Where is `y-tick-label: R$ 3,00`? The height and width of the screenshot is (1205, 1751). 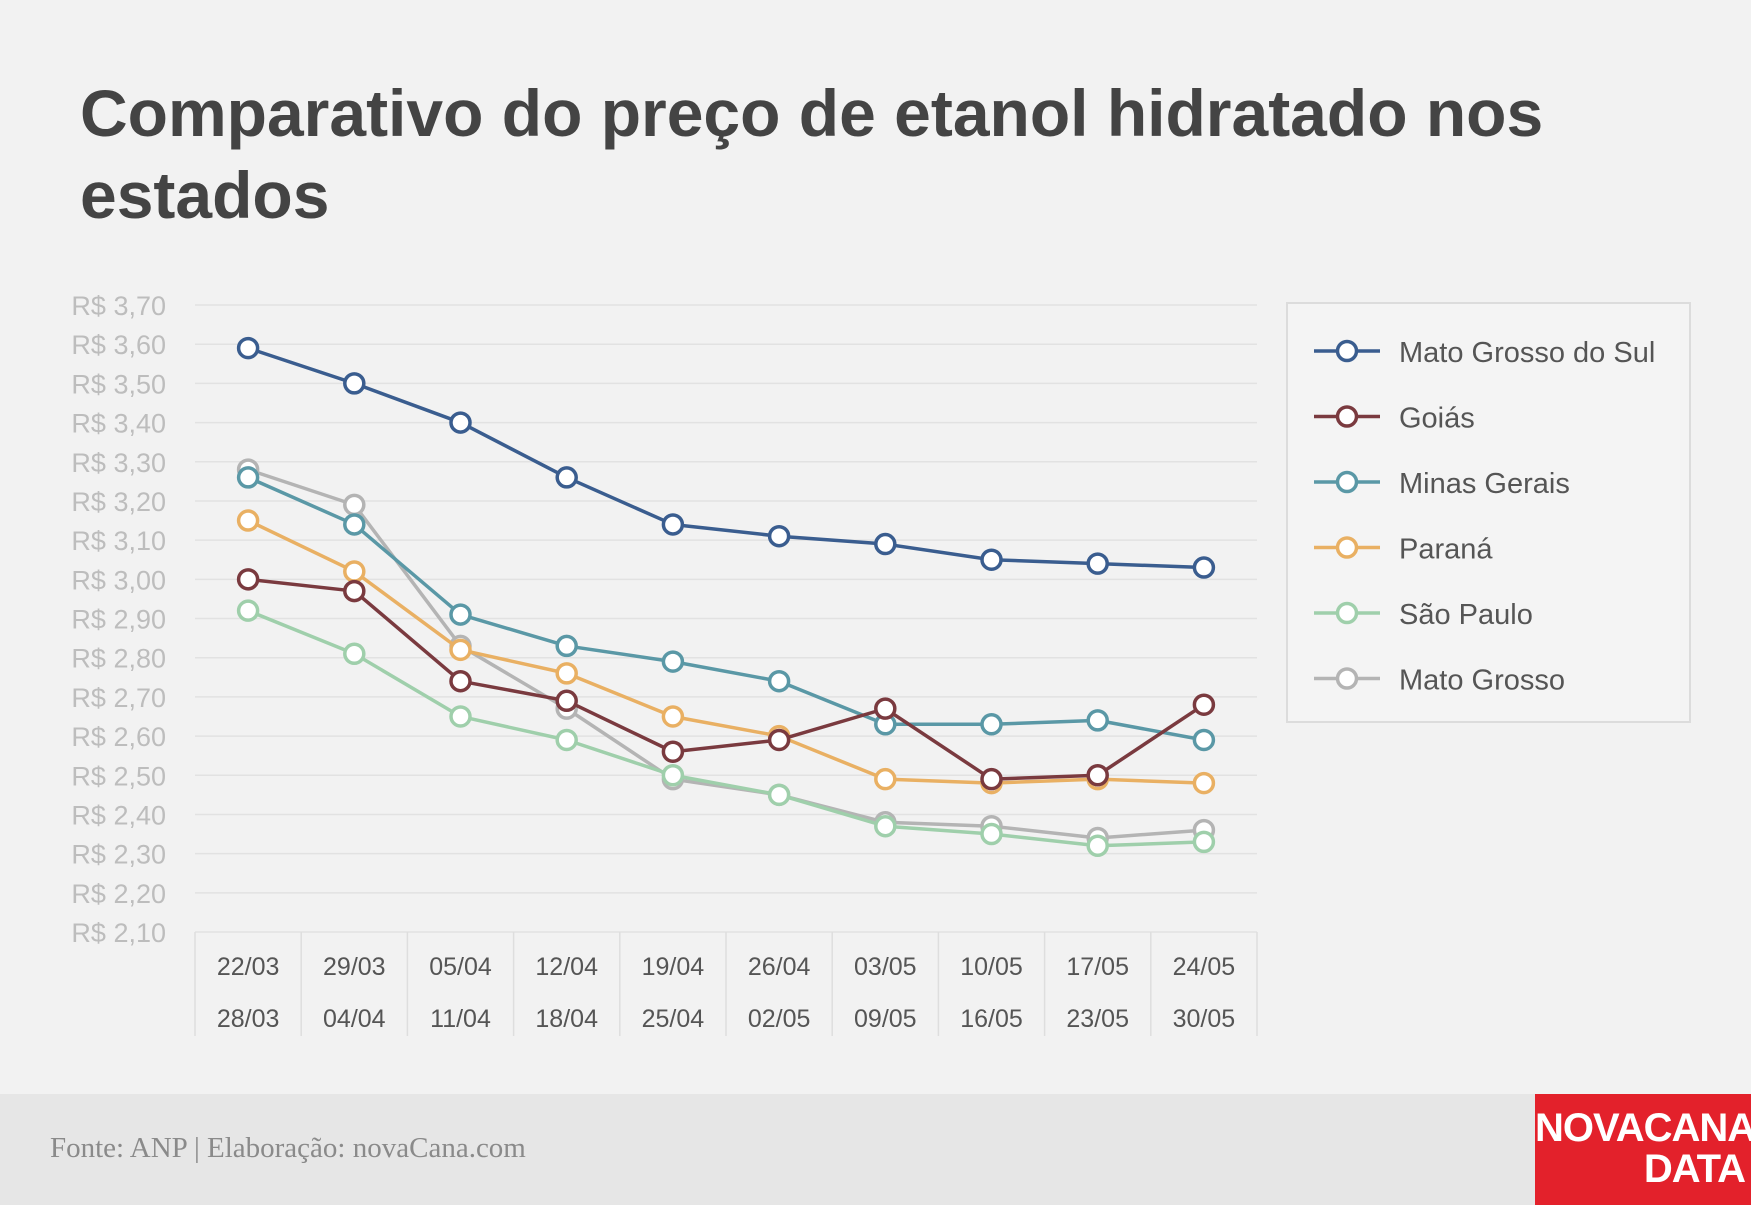 y-tick-label: R$ 3,00 is located at coordinates (118, 580).